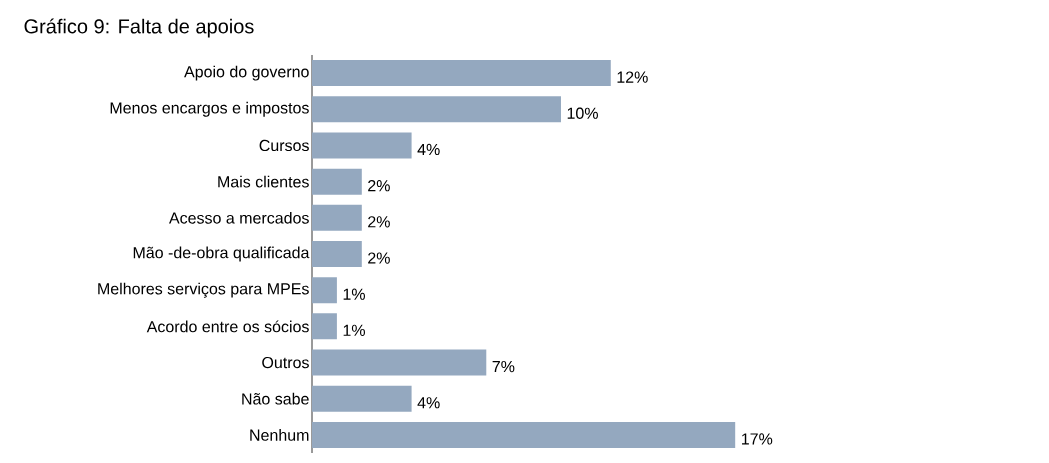 This screenshot has width=1049, height=463. Describe the element at coordinates (238, 217) in the screenshot. I see `y-tick-label: Acesso a mercados` at that location.